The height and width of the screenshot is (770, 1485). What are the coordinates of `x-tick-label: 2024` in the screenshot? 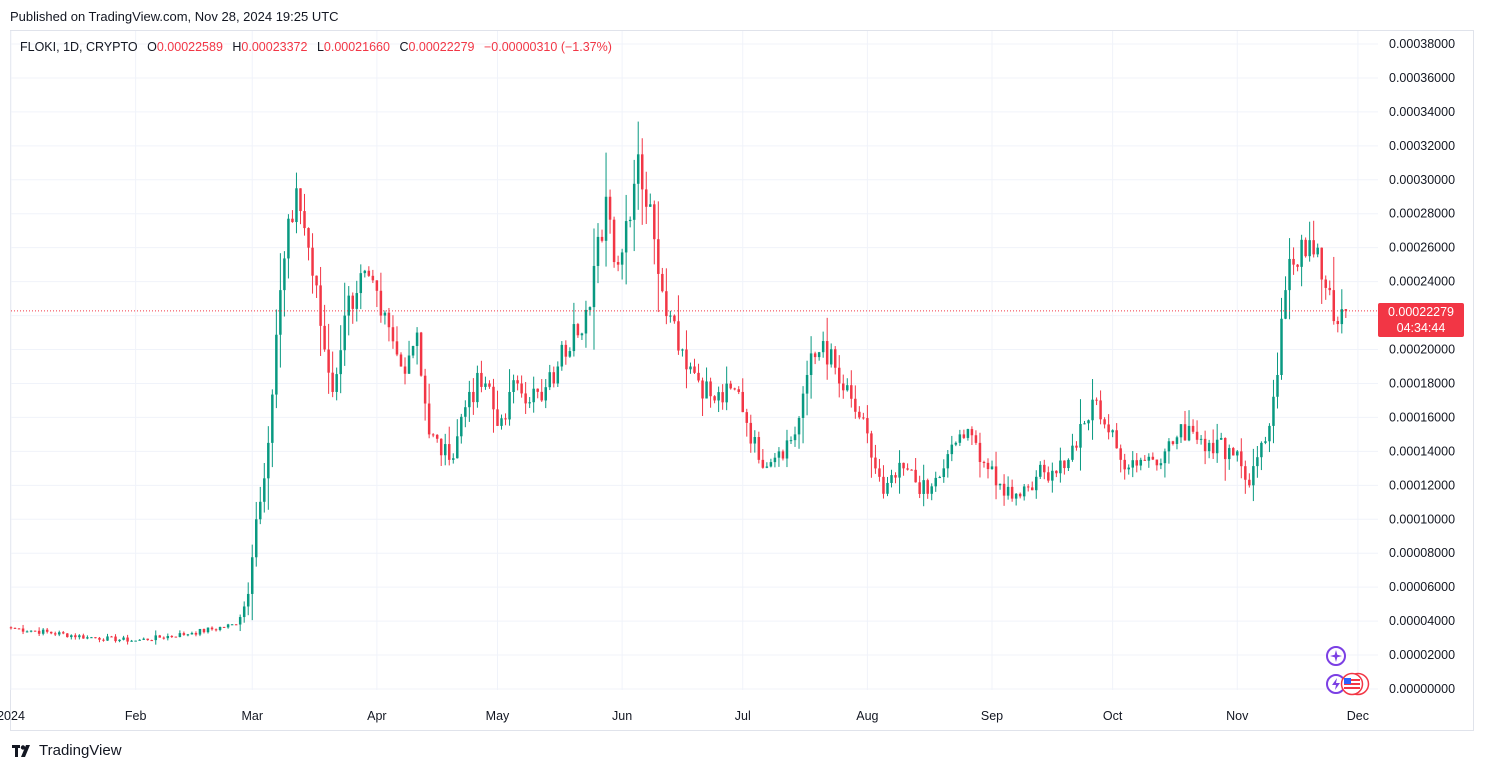 It's located at (12, 716).